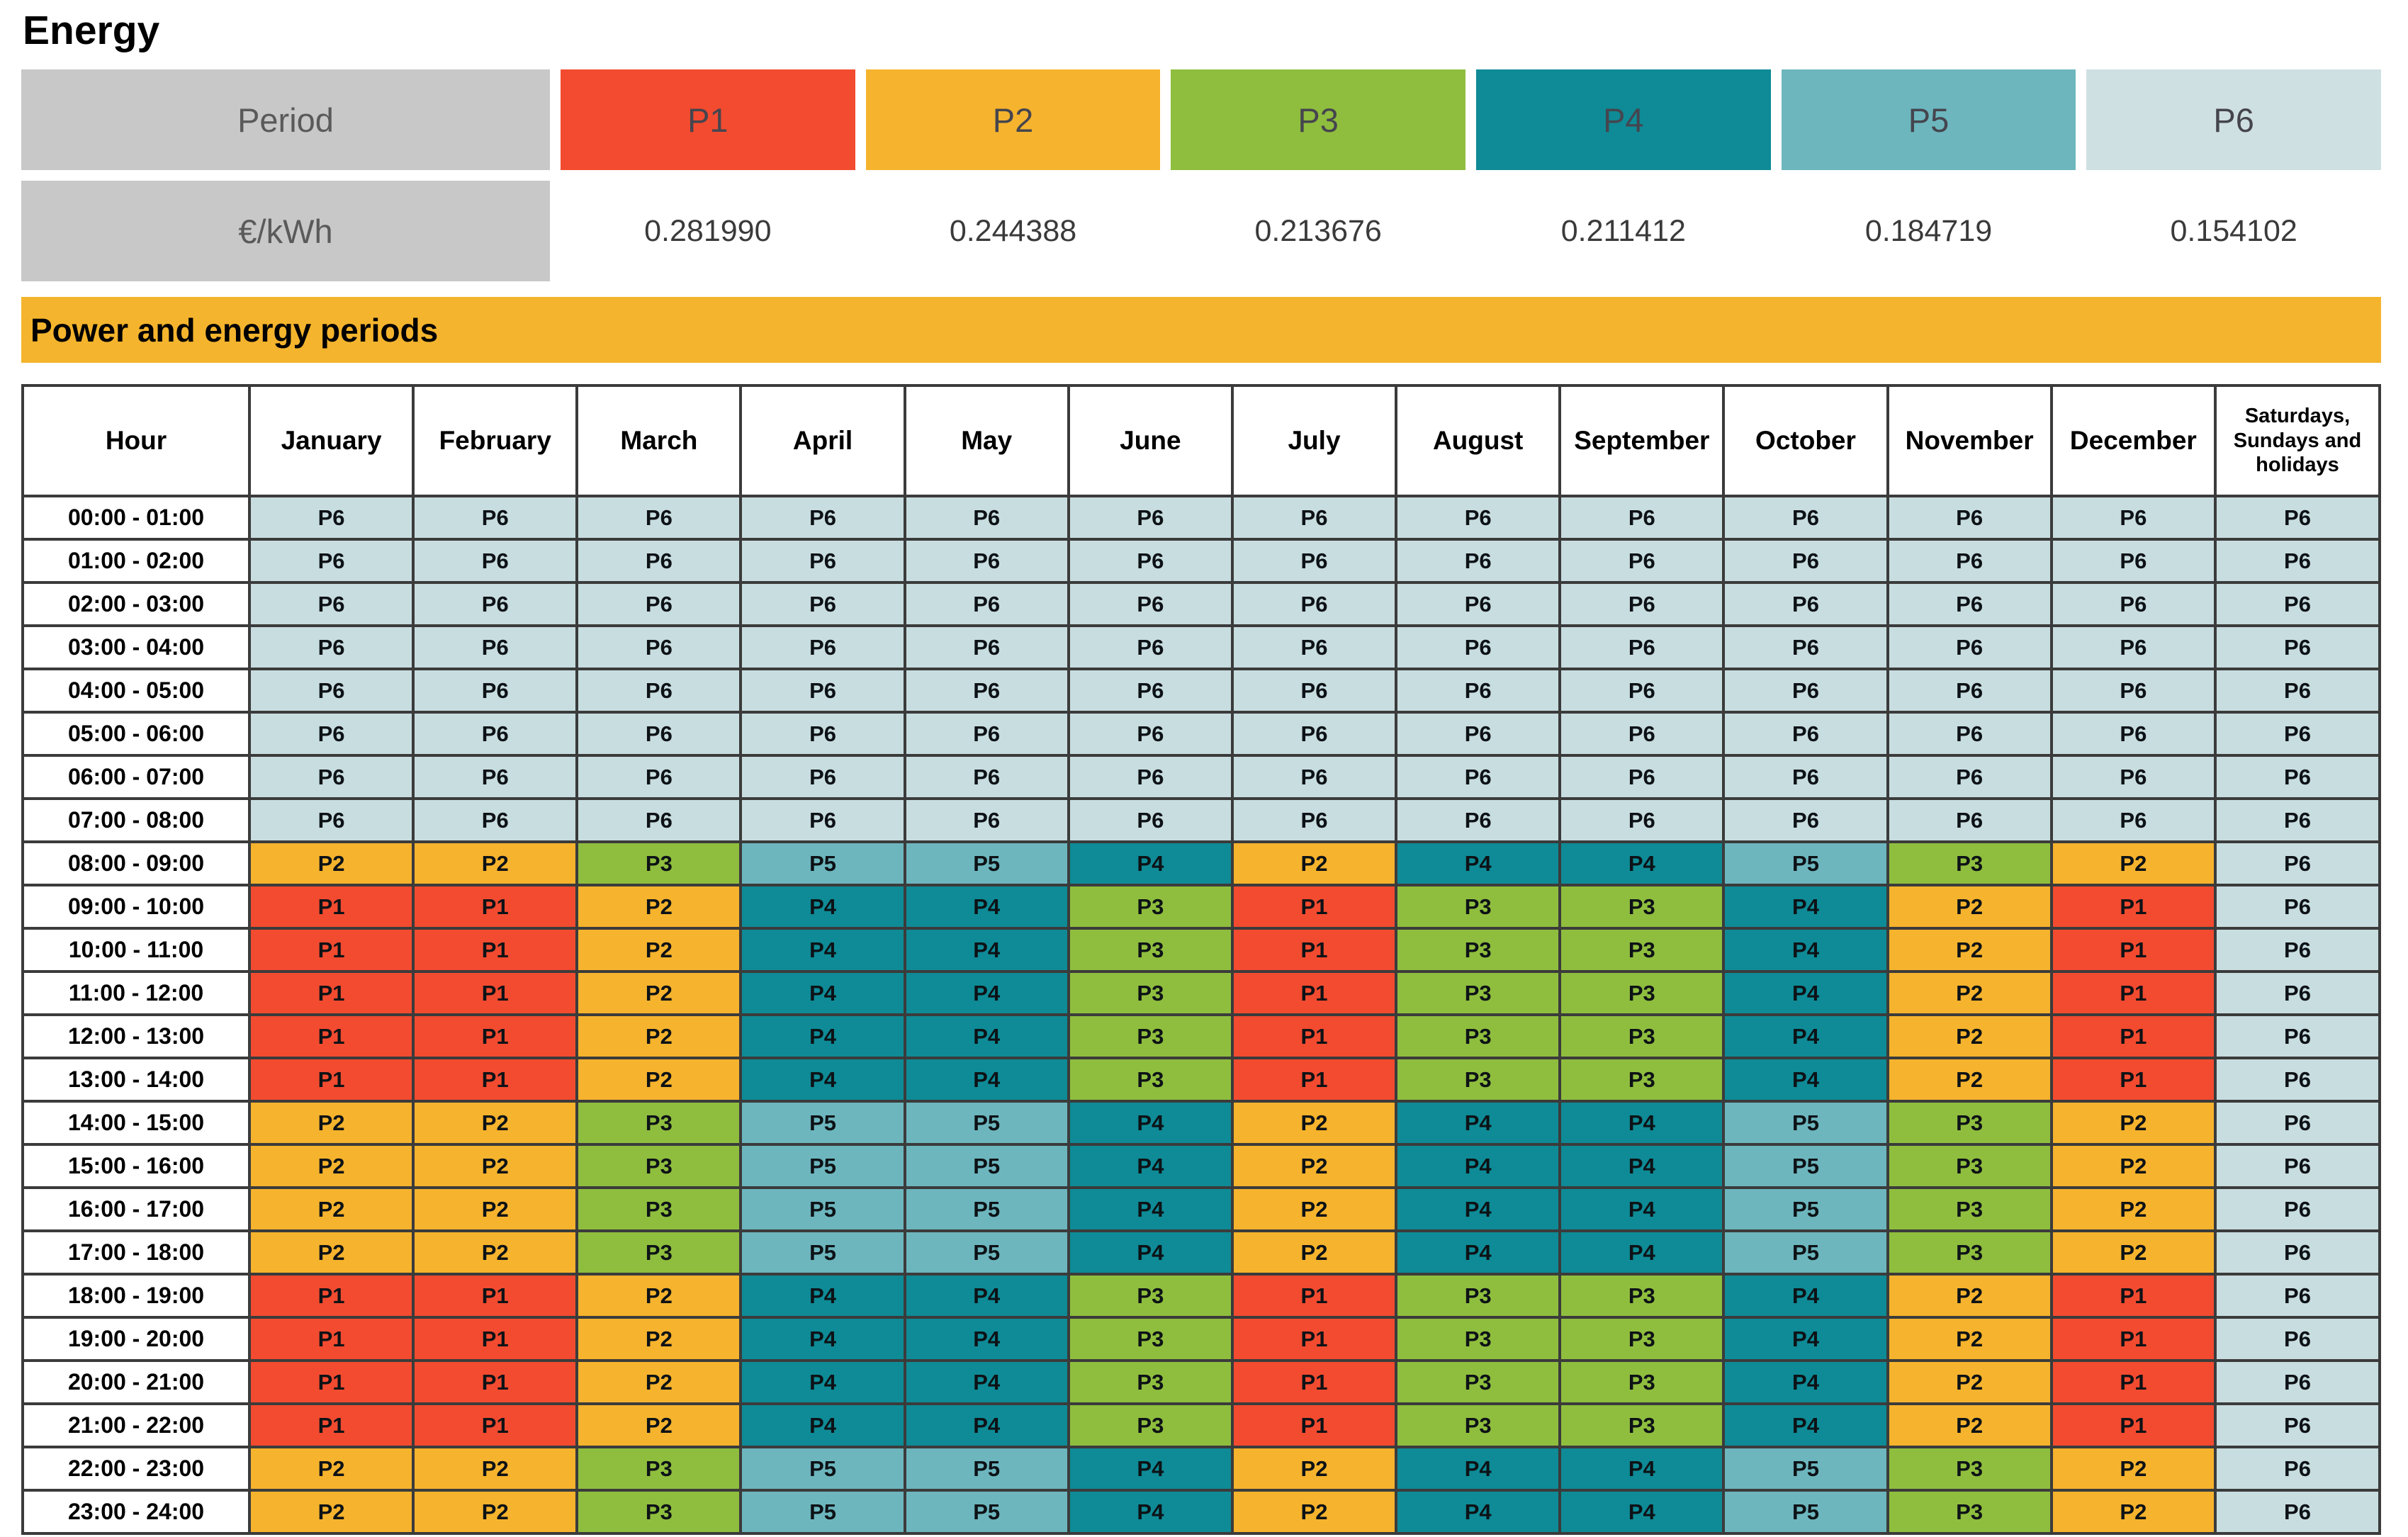 Image resolution: width=2408 pixels, height=1537 pixels. I want to click on column-header-july: July, so click(1314, 440).